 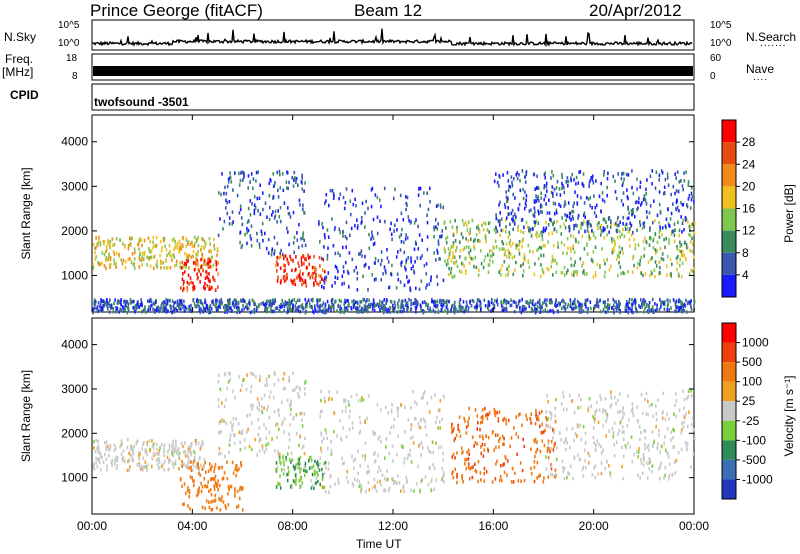 What do you see at coordinates (141, 102) in the screenshot?
I see `cpid-value: twofsound -3501` at bounding box center [141, 102].